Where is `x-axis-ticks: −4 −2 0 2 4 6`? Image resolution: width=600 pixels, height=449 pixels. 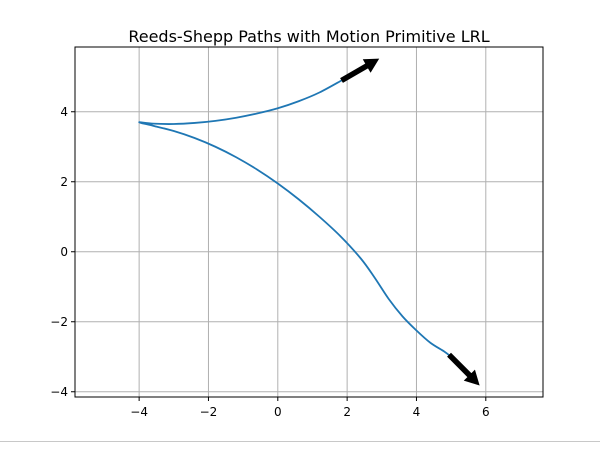 x-axis-ticks: −4 −2 0 2 4 6 is located at coordinates (310, 408).